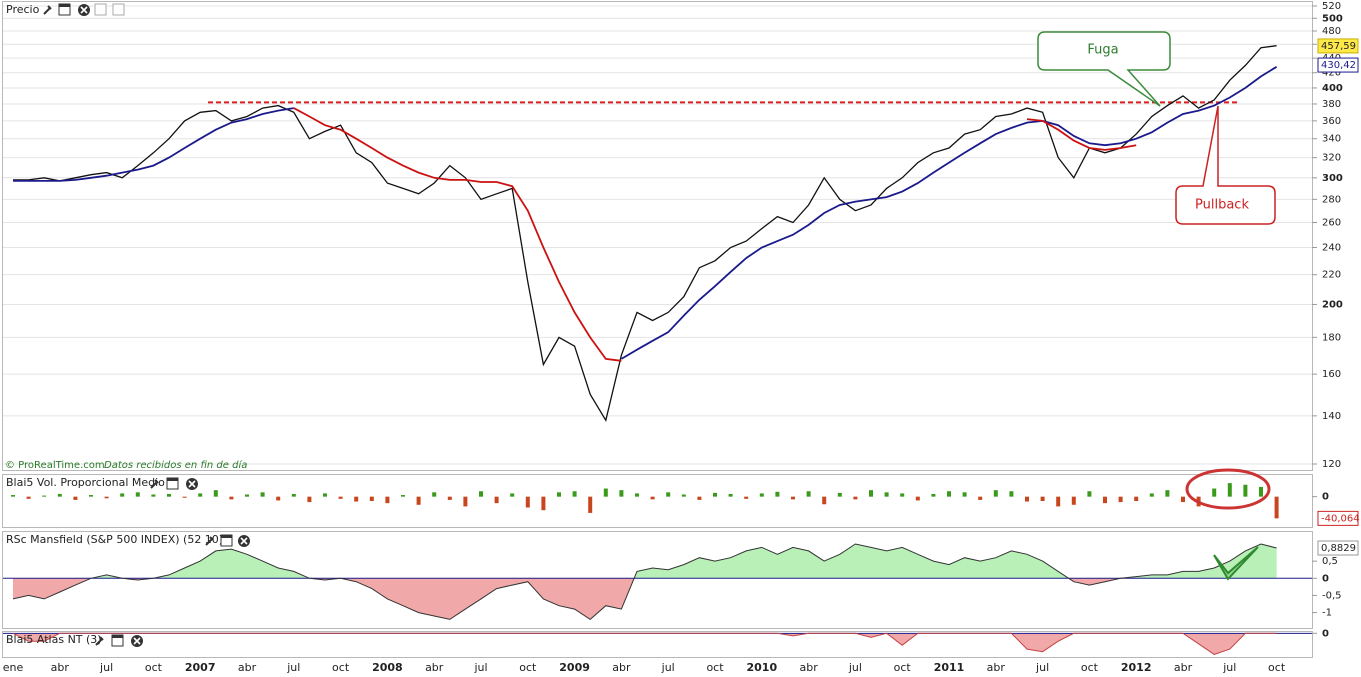 Image resolution: width=1361 pixels, height=677 pixels. I want to click on x-tick-label: 2007, so click(200, 667).